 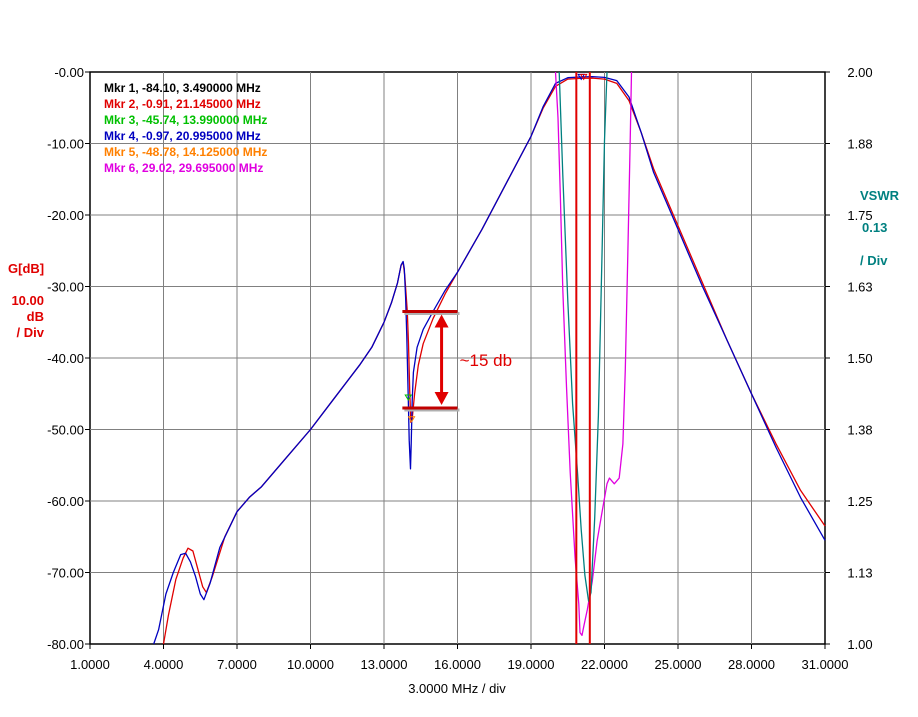 I want to click on y-left-scale-value: 10.00, so click(x=27, y=300).